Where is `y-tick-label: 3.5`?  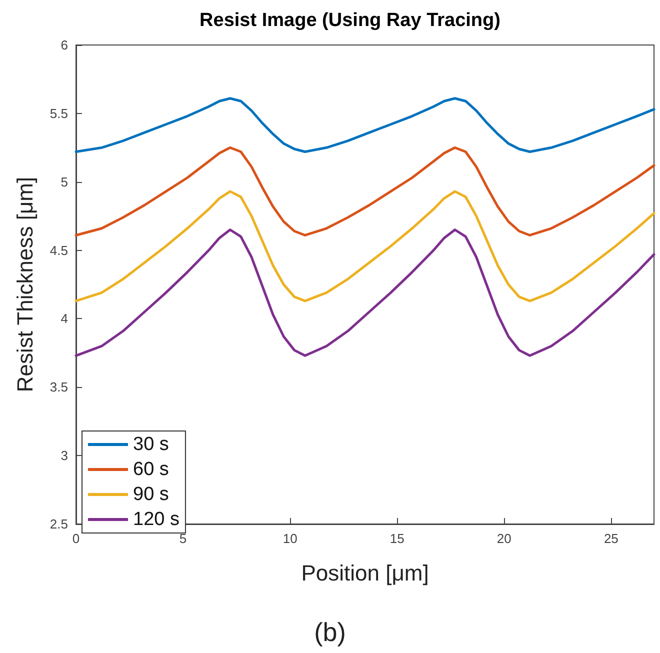
y-tick-label: 3.5 is located at coordinates (59, 387).